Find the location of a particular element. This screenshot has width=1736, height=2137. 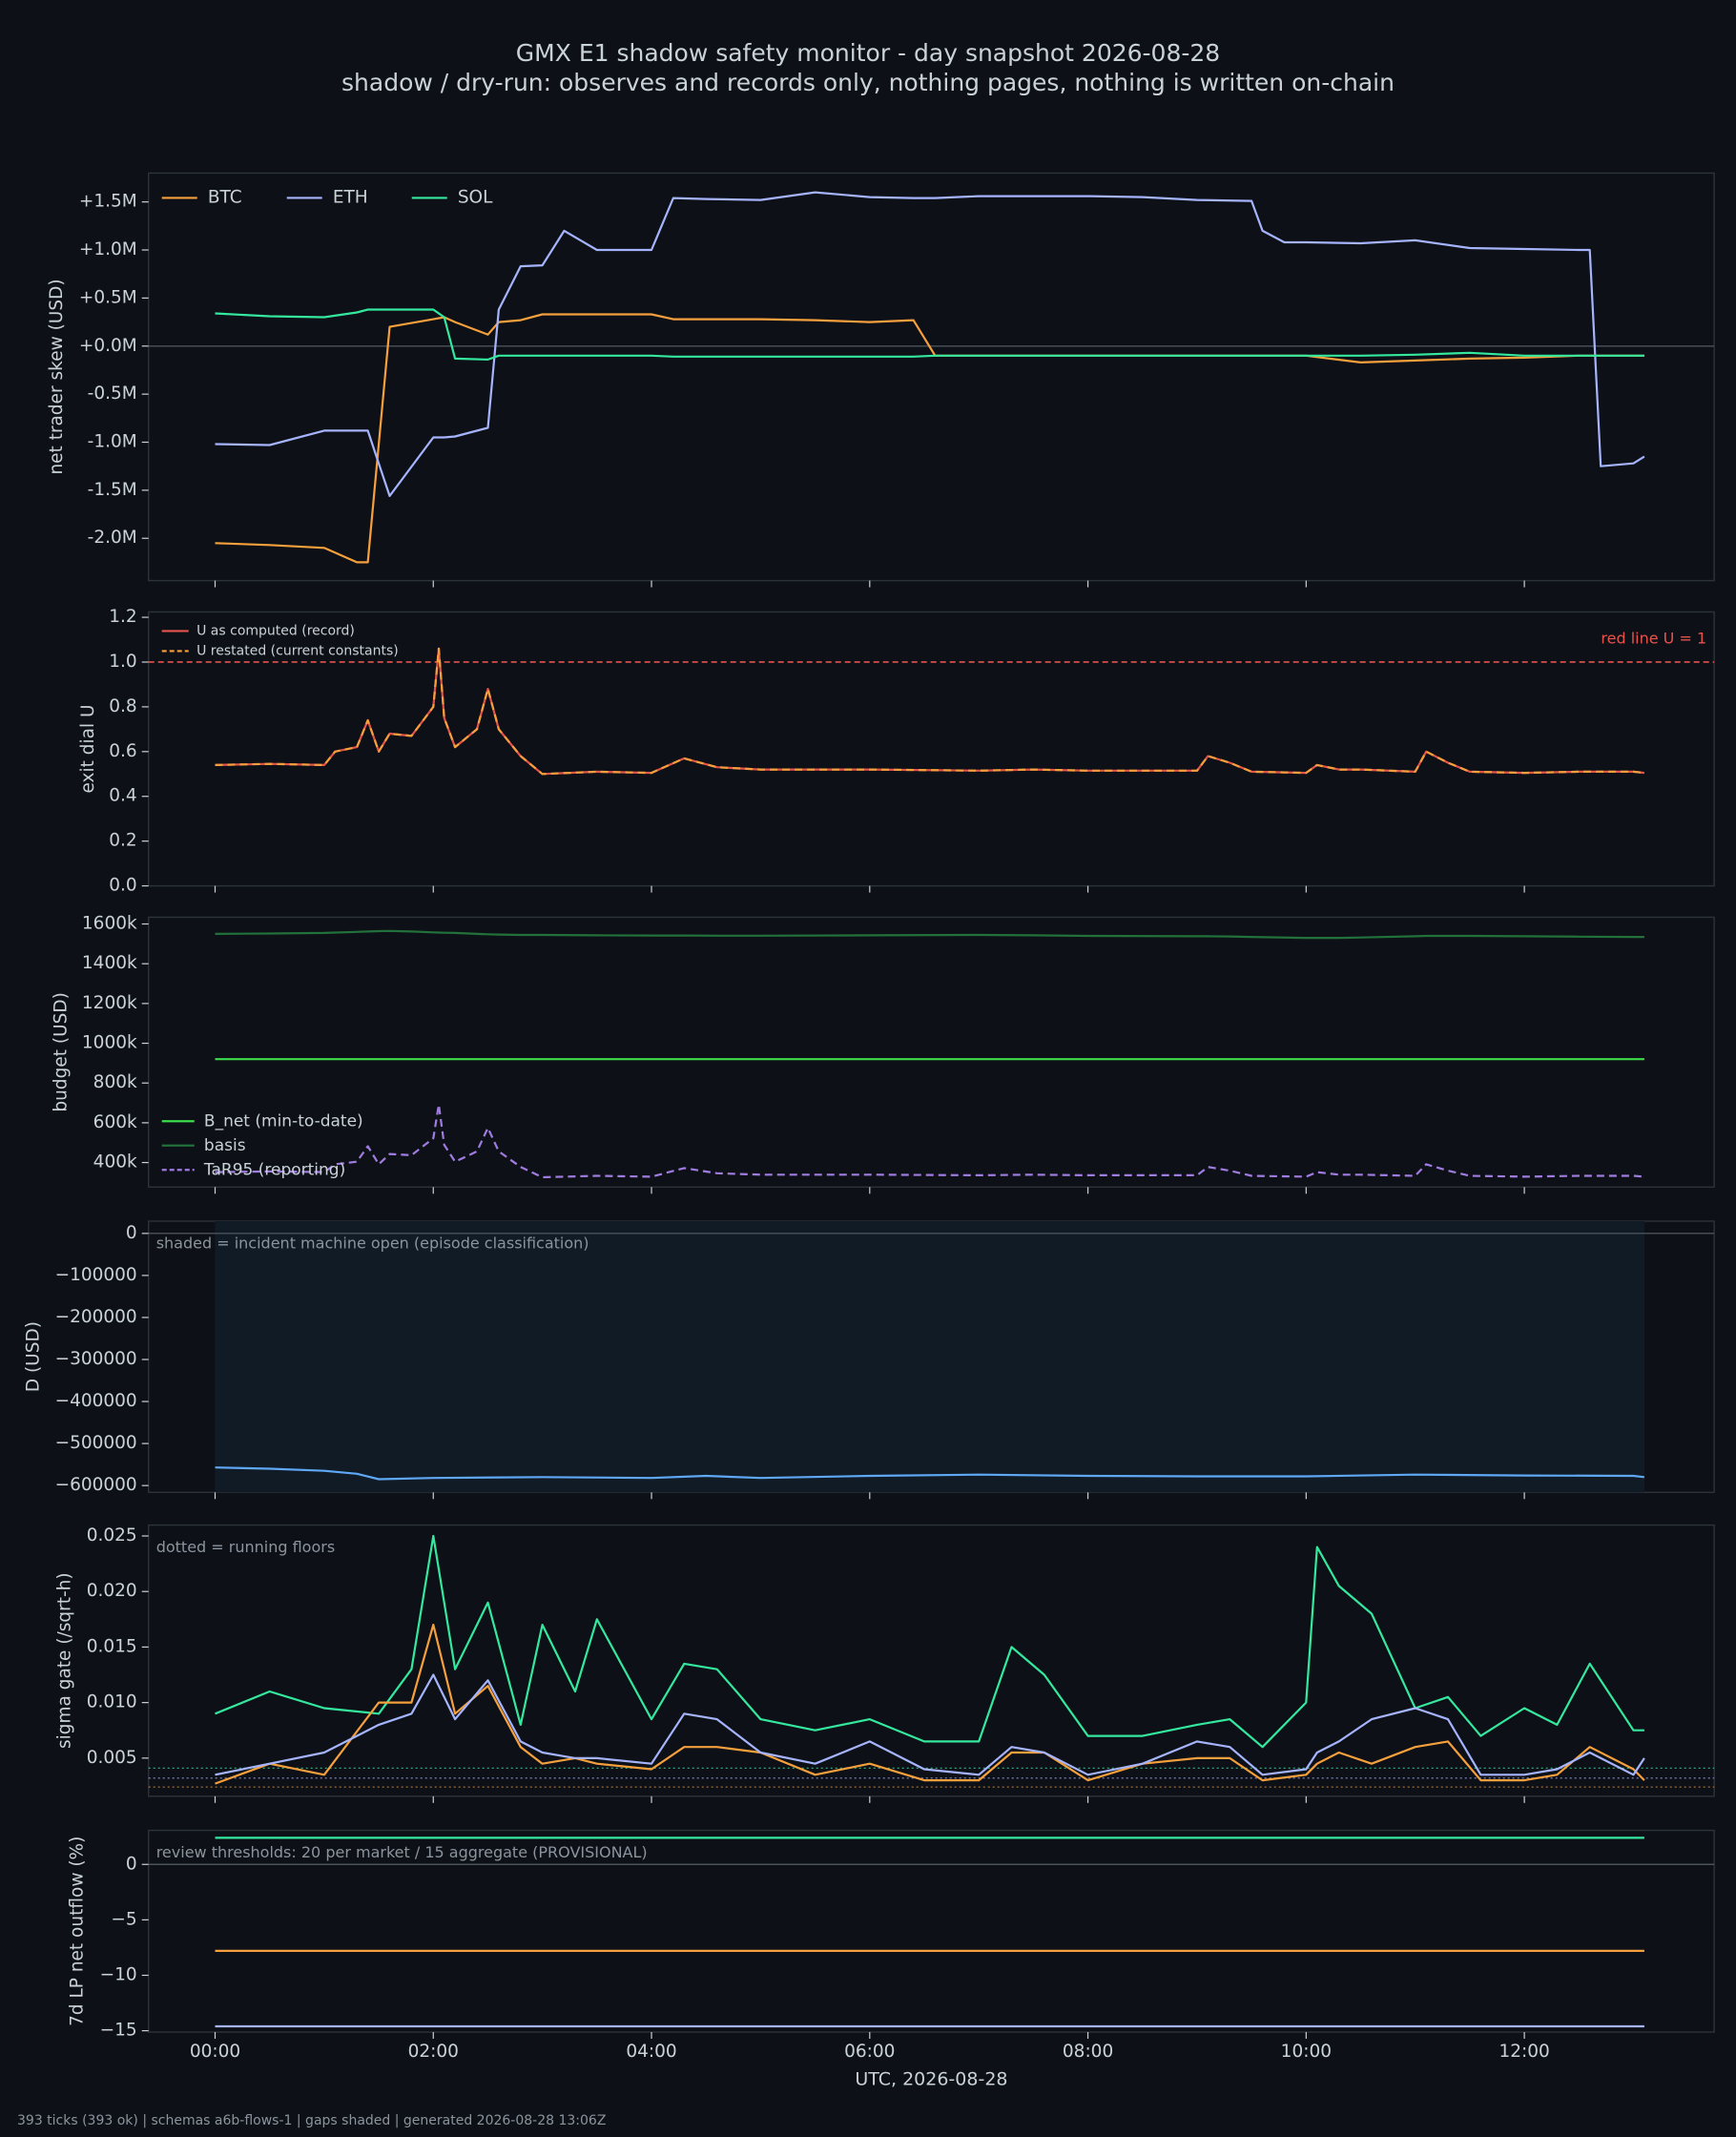

y-tick-label: −300000 is located at coordinates (96, 1359).